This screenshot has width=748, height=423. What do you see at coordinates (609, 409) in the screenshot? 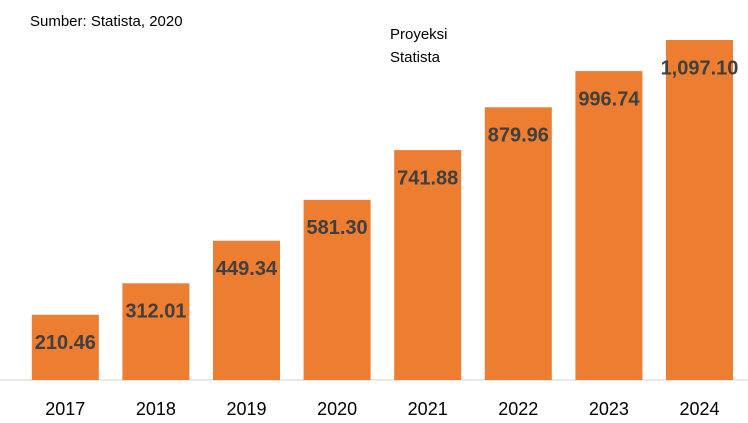
I see `x-tick-label: 2023` at bounding box center [609, 409].